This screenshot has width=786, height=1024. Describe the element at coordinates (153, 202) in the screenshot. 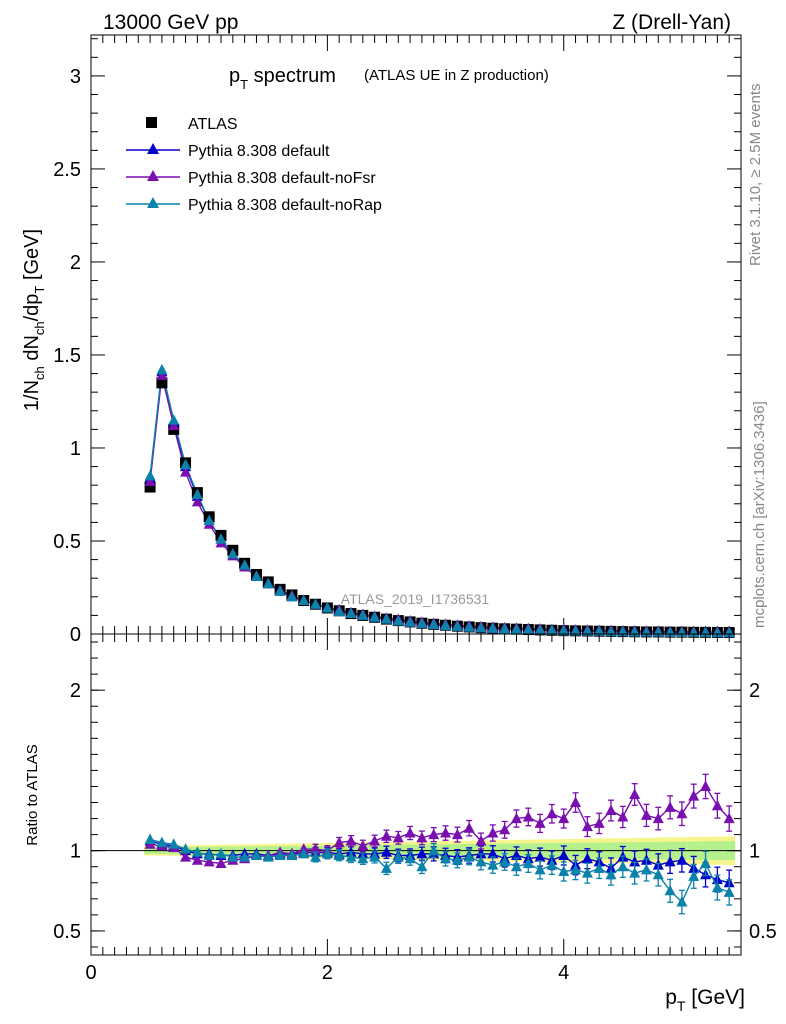

I see `legend-marker-norap` at that location.